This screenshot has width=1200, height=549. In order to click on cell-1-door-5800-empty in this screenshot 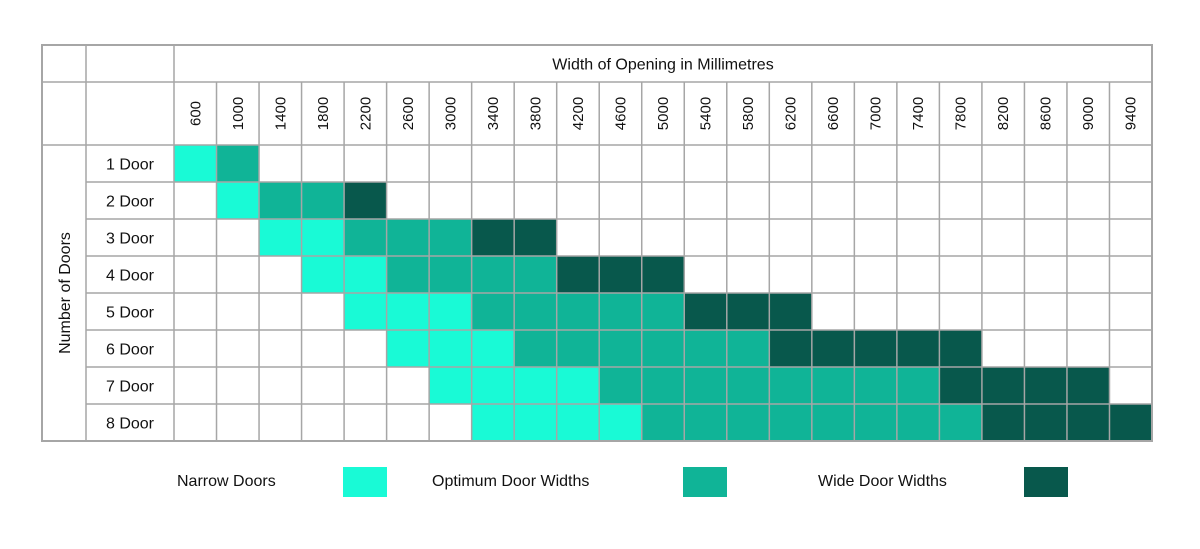, I will do `click(748, 163)`.